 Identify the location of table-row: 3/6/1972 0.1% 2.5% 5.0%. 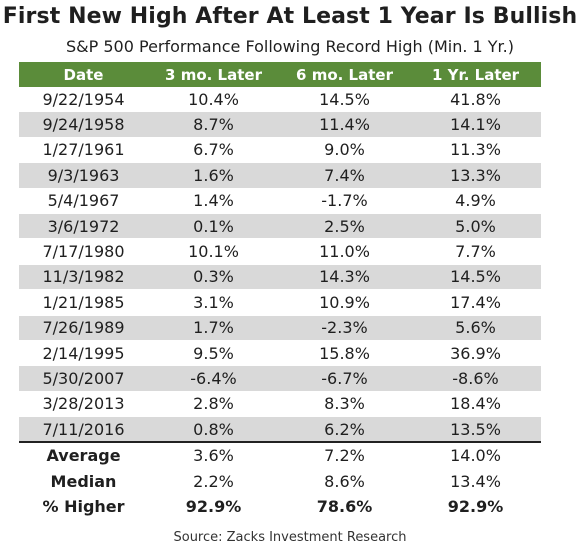
(280, 226).